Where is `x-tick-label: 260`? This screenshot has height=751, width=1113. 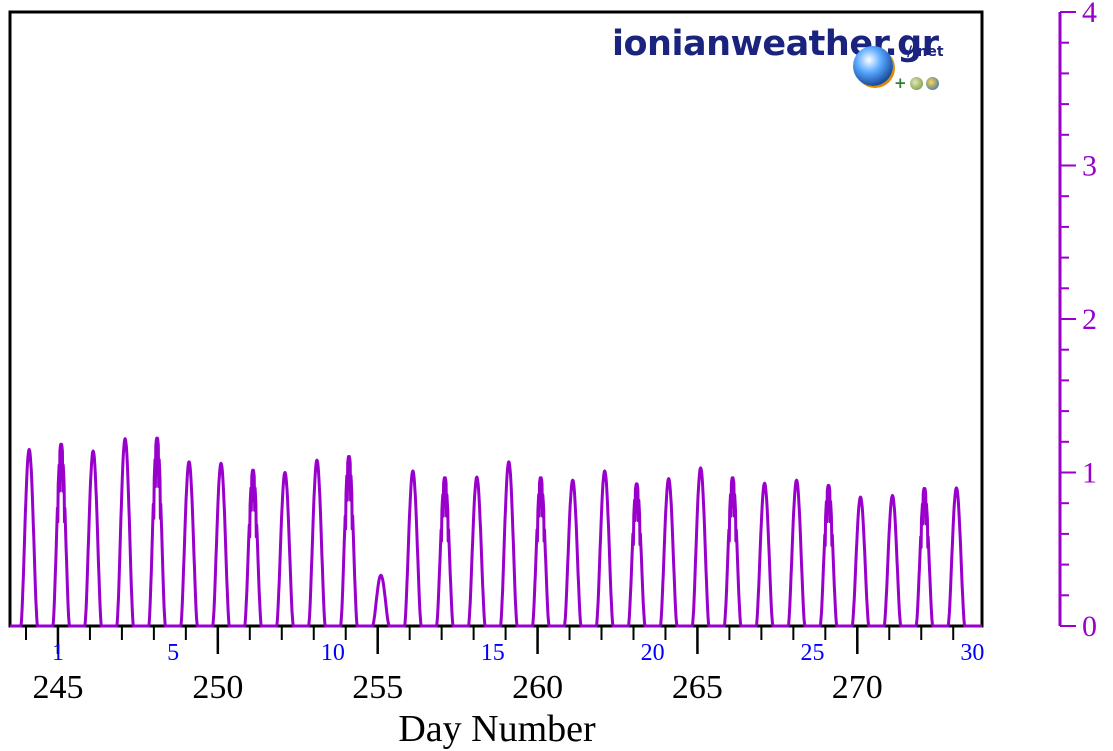 x-tick-label: 260 is located at coordinates (537, 687).